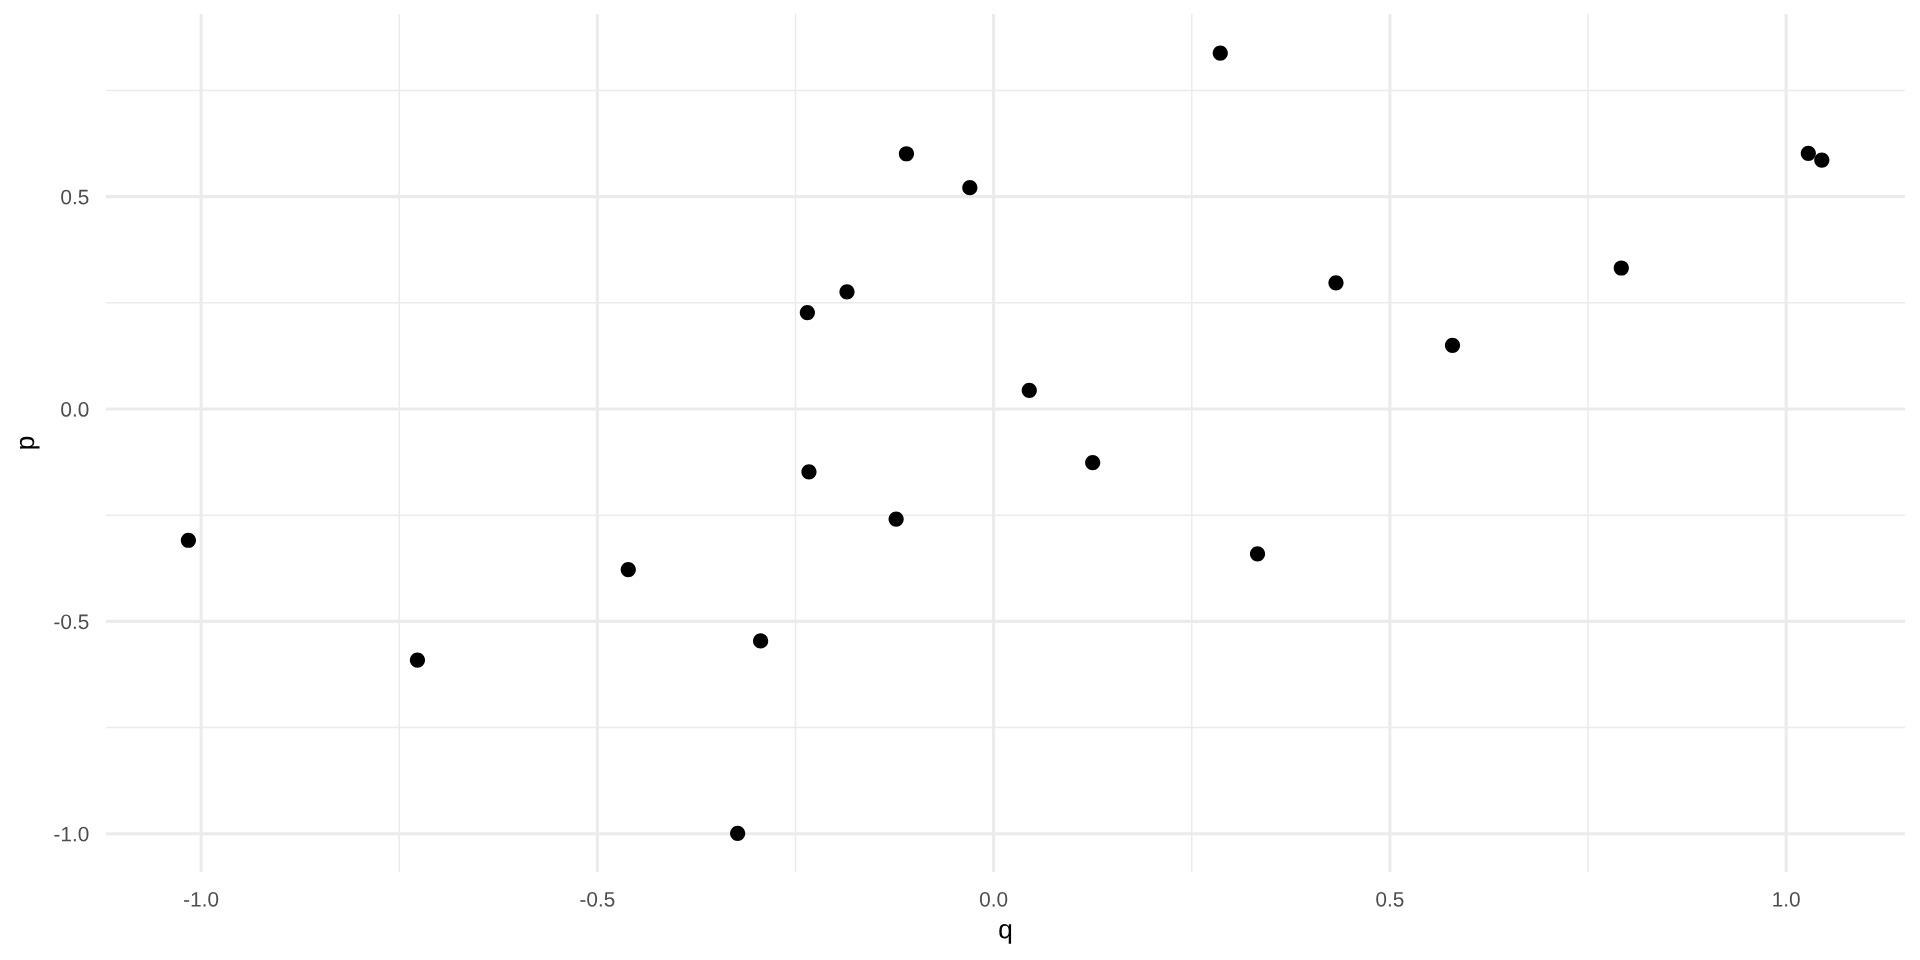  I want to click on x-tick-label: -0.5, so click(597, 899).